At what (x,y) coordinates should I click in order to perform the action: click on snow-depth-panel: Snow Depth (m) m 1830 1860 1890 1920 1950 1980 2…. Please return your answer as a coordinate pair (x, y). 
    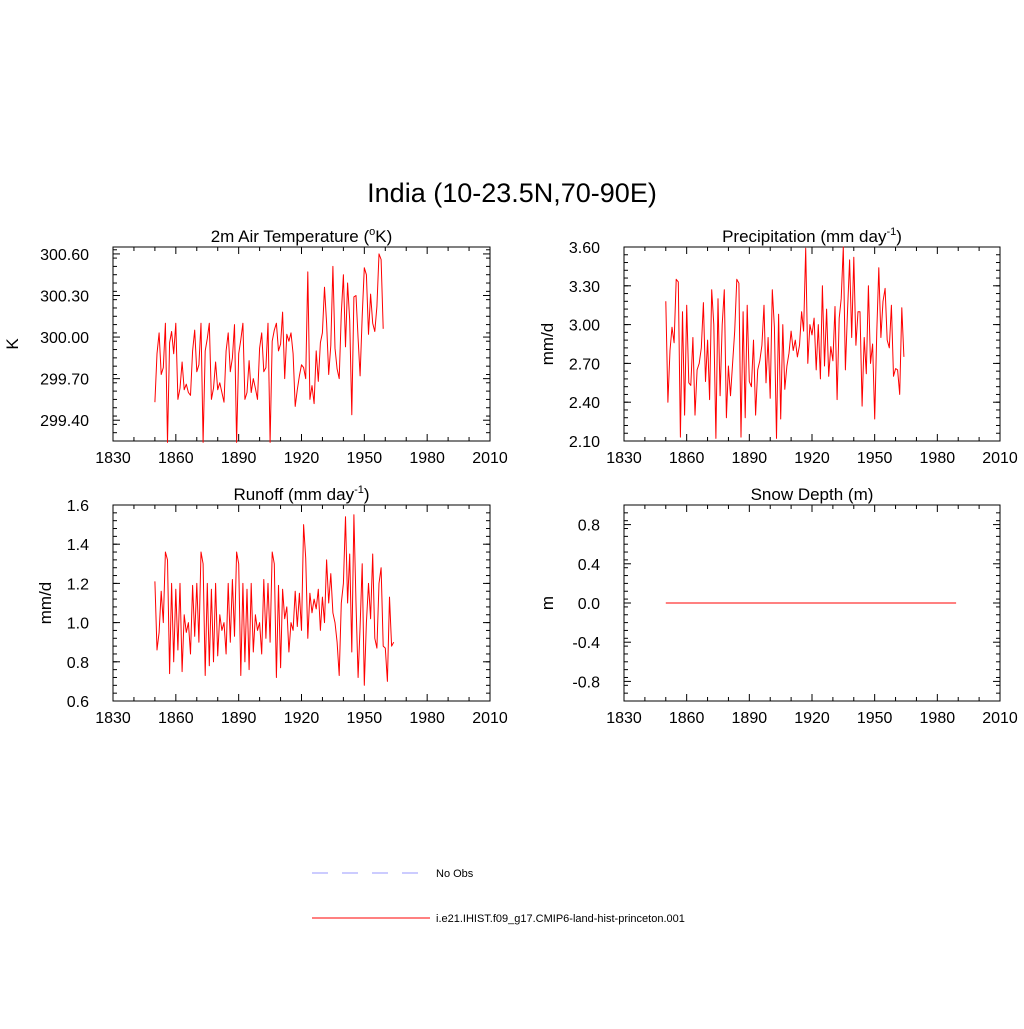
    Looking at the image, I should click on (778, 606).